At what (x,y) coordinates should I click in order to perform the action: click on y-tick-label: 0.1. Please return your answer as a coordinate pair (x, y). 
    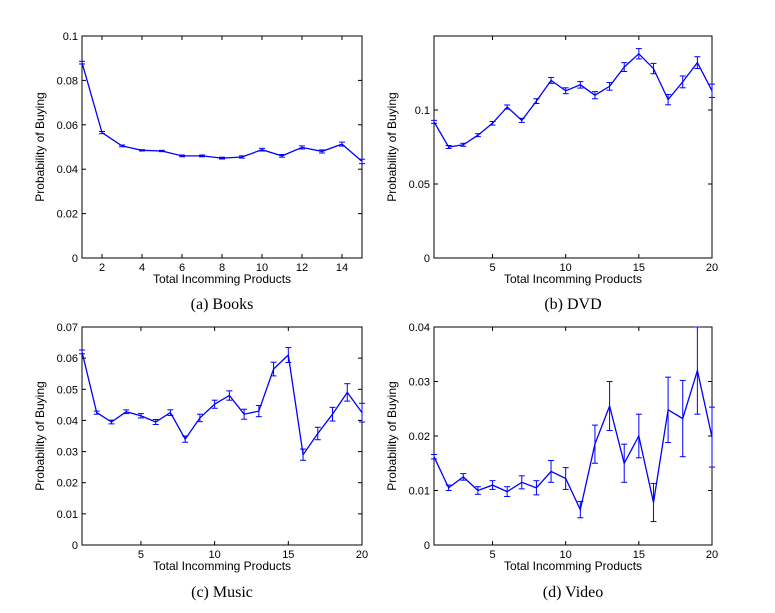
    Looking at the image, I should click on (422, 111).